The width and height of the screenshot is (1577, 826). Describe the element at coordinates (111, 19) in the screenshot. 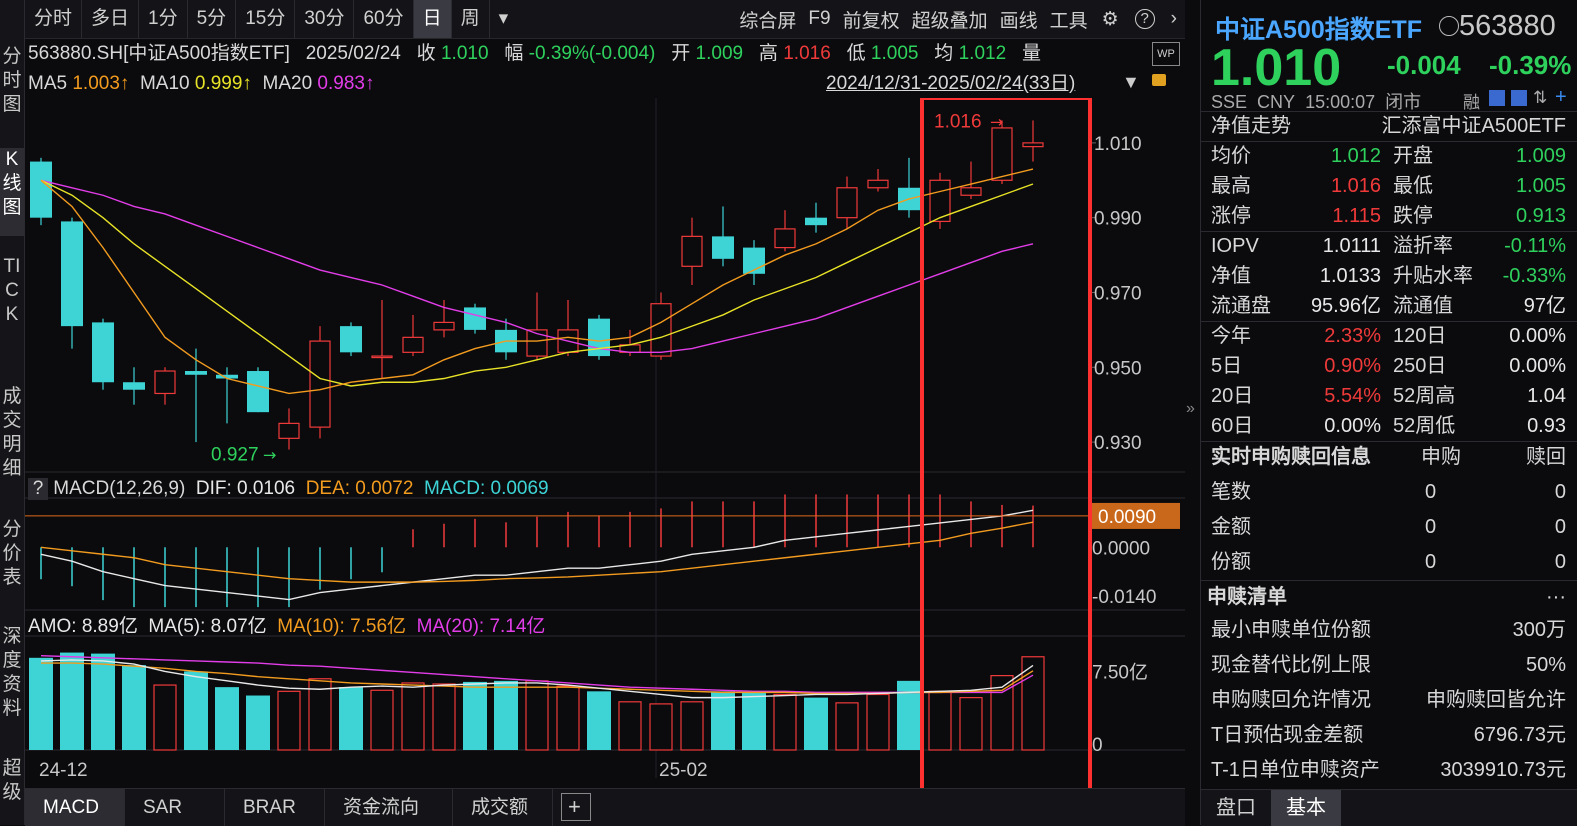

I see `period-tab-1: 多日` at that location.